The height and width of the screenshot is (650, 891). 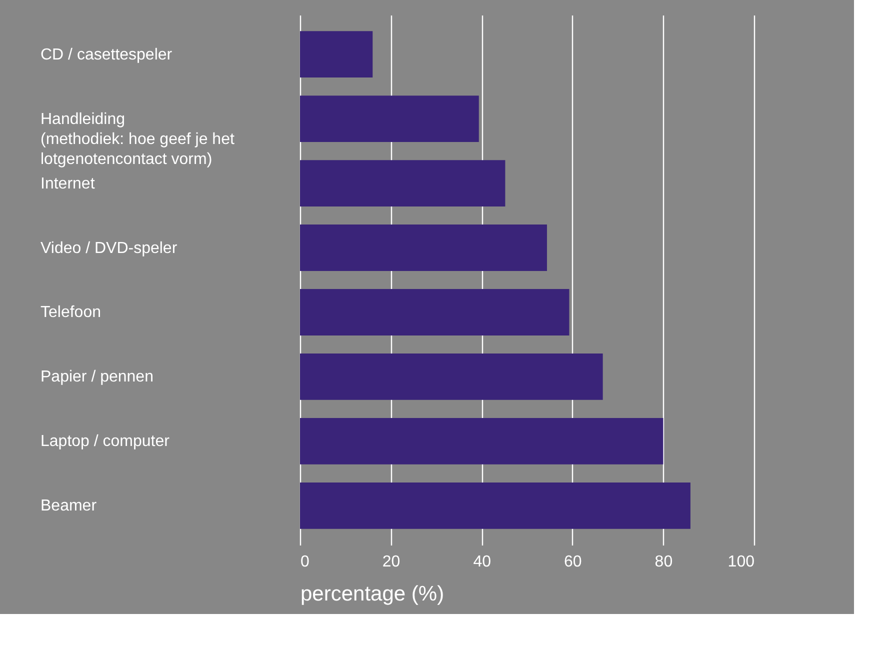 What do you see at coordinates (573, 562) in the screenshot?
I see `x-tick-label: 60` at bounding box center [573, 562].